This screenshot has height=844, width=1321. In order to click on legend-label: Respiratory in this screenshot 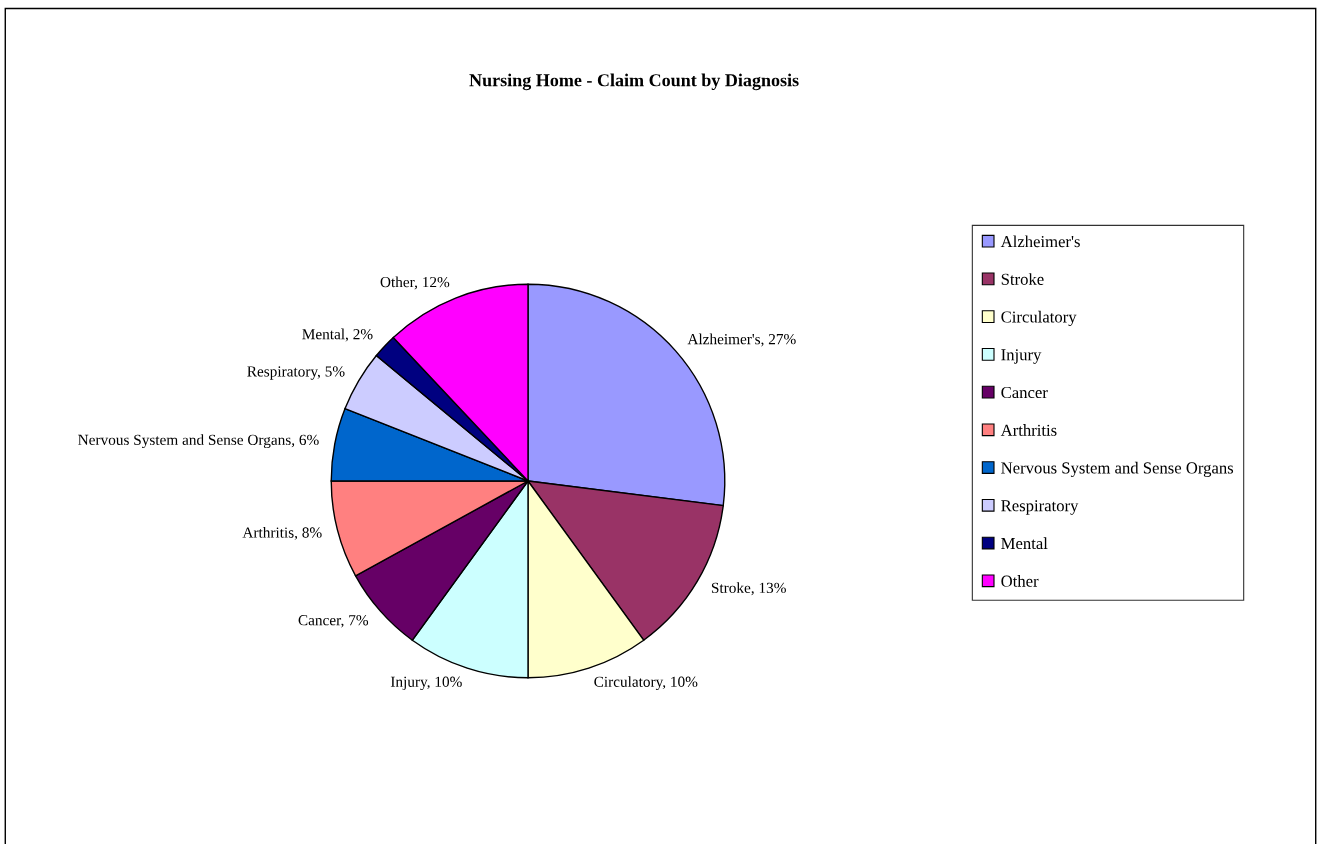, I will do `click(1040, 507)`.